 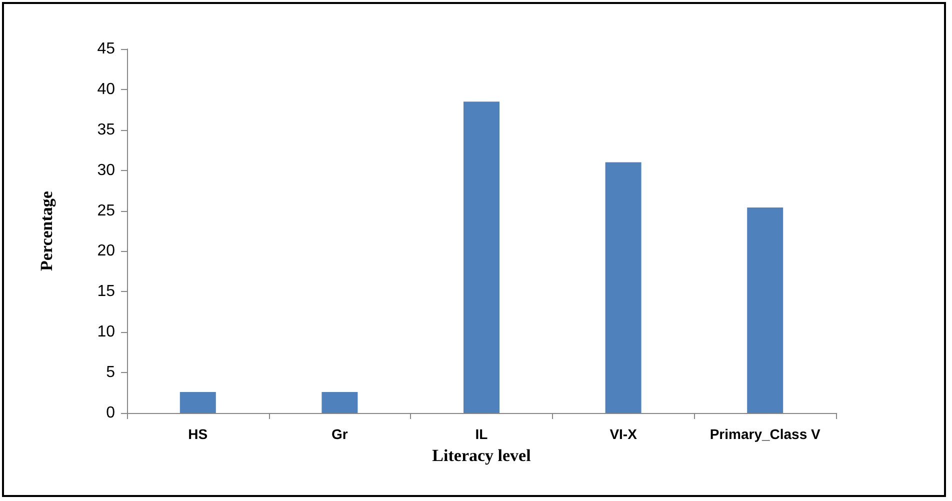 What do you see at coordinates (106, 291) in the screenshot?
I see `y-tick-label: 15` at bounding box center [106, 291].